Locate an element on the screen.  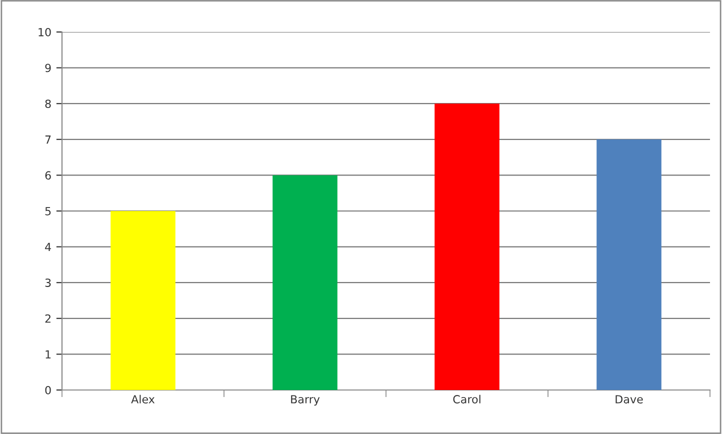
y-tick-label: 10 is located at coordinates (44, 32).